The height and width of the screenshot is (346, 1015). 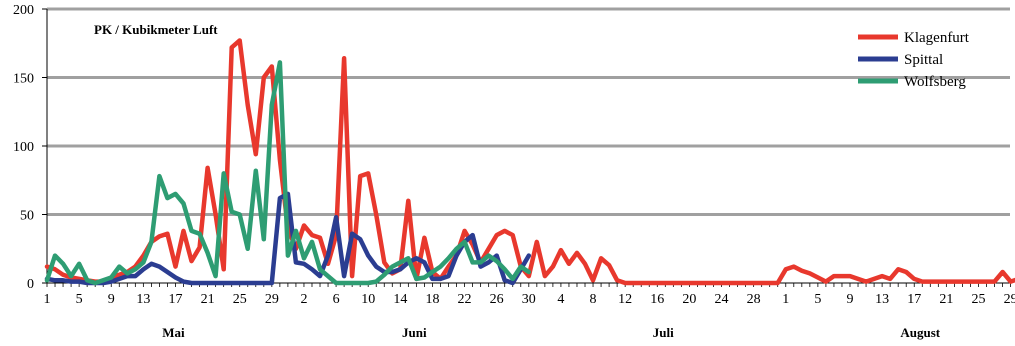 What do you see at coordinates (935, 82) in the screenshot?
I see `legend-label: Wolfsberg` at bounding box center [935, 82].